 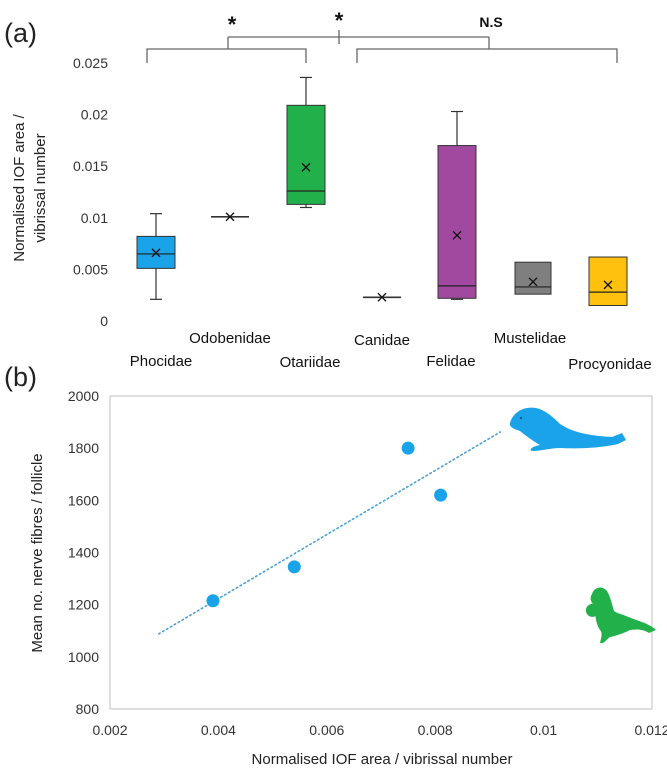 What do you see at coordinates (306, 167) in the screenshot?
I see `mean-marker-otariidae` at bounding box center [306, 167].